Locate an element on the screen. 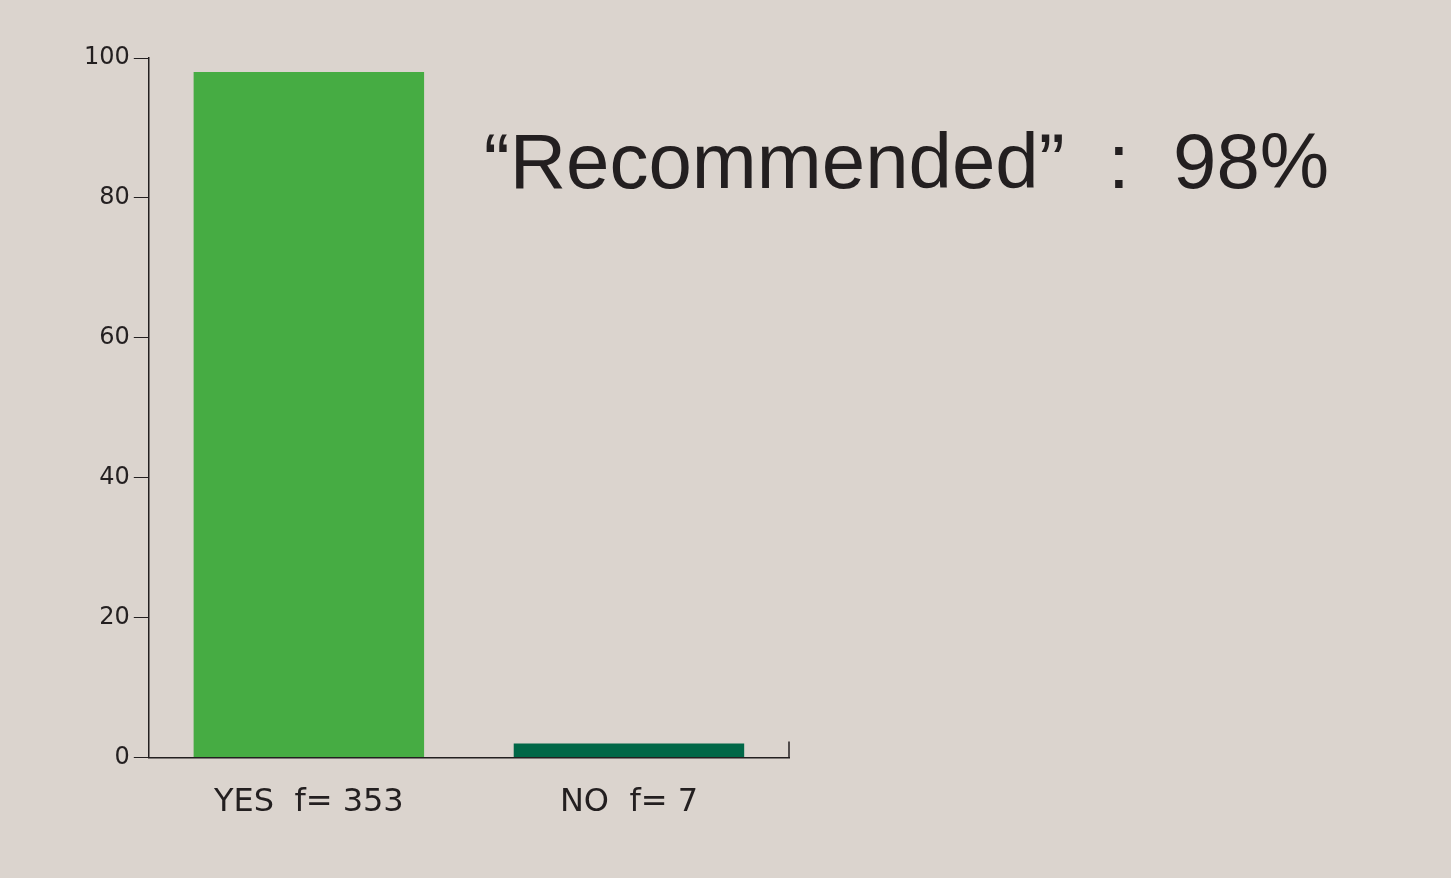  y-tick-label: 80 is located at coordinates (114, 196).